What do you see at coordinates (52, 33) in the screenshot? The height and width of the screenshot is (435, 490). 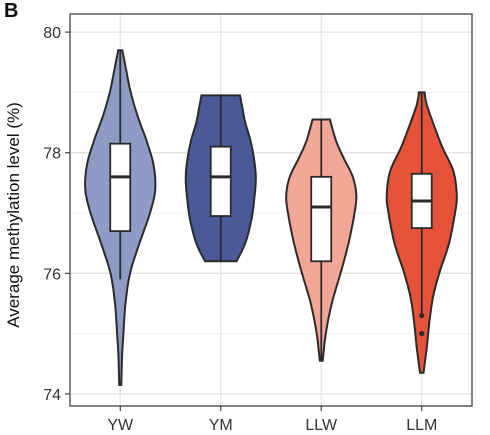 I see `y-tick-label: 80` at bounding box center [52, 33].